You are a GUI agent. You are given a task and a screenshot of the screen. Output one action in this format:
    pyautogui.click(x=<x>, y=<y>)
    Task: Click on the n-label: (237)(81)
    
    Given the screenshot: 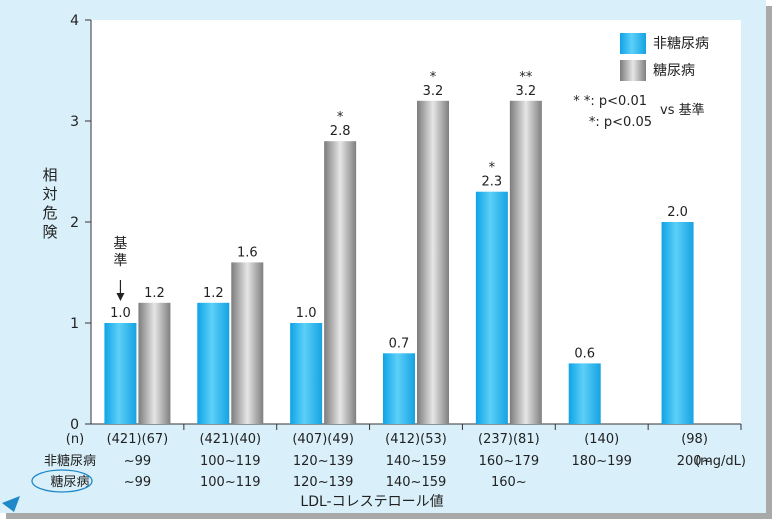 What is the action you would take?
    pyautogui.click(x=509, y=439)
    